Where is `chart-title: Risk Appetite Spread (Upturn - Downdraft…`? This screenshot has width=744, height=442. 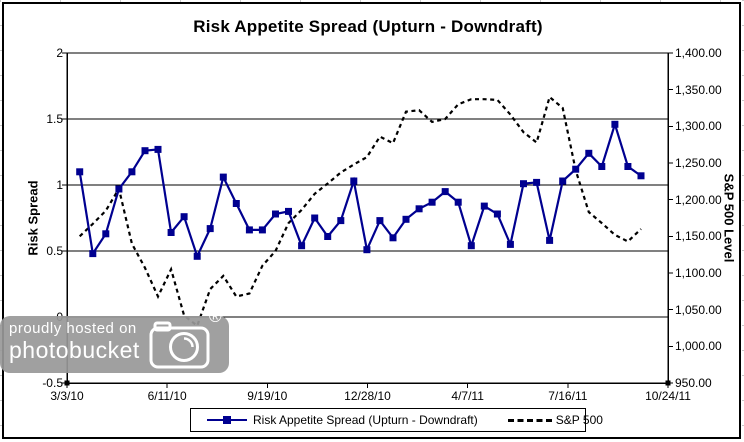
chart-title: Risk Appetite Spread (Upturn - Downdraft… is located at coordinates (368, 26).